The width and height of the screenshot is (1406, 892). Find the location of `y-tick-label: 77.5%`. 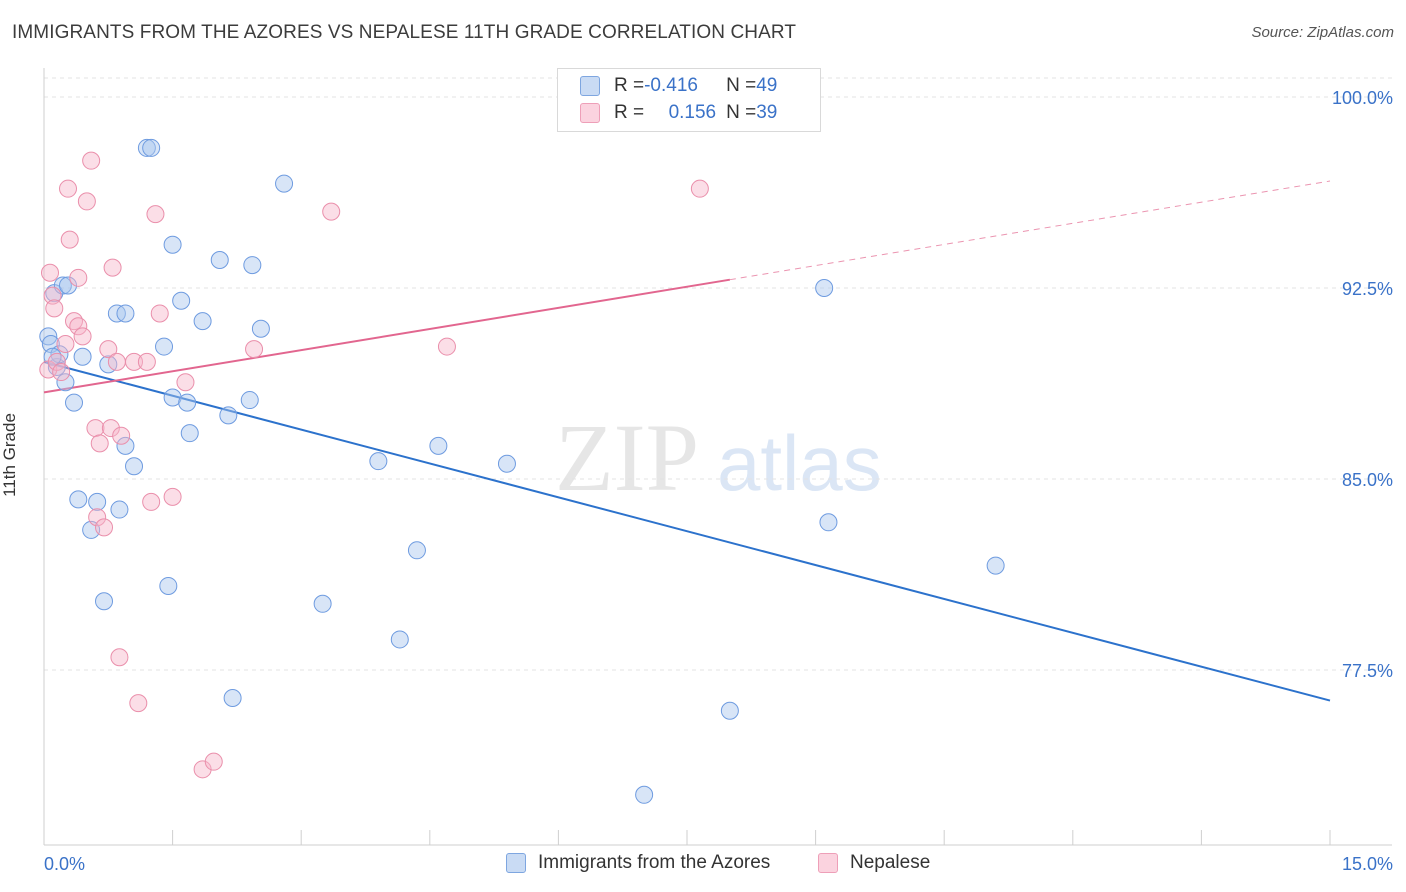

y-tick-label: 77.5% is located at coordinates (1367, 671).